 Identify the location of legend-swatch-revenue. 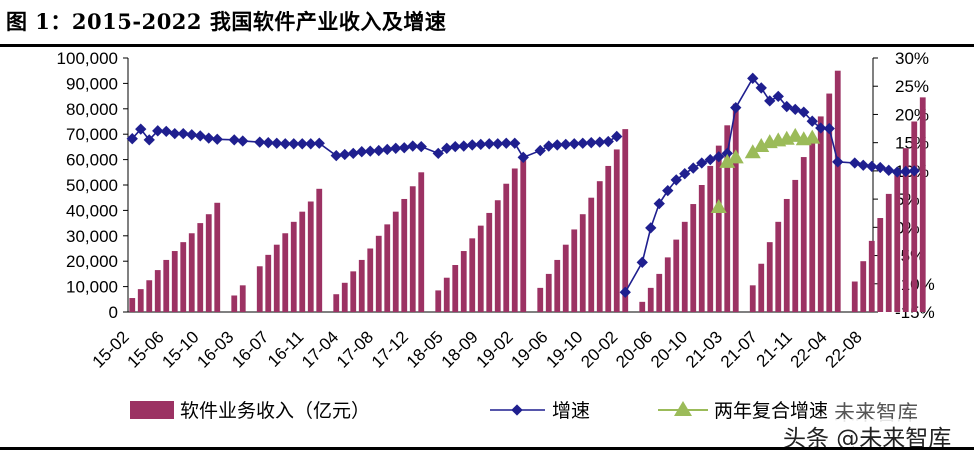
(152, 410).